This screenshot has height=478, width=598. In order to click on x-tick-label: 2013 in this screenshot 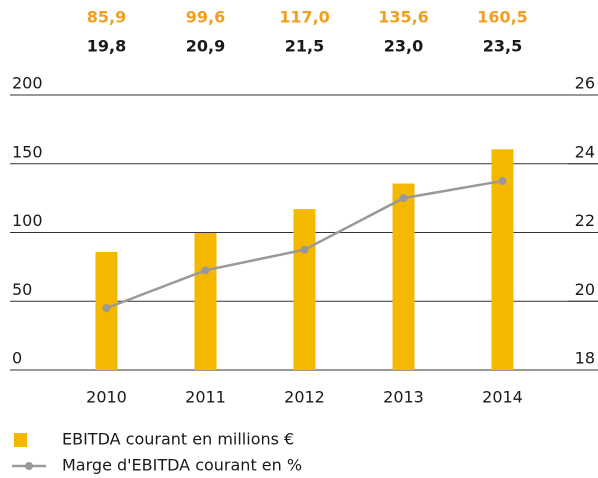, I will do `click(403, 397)`.